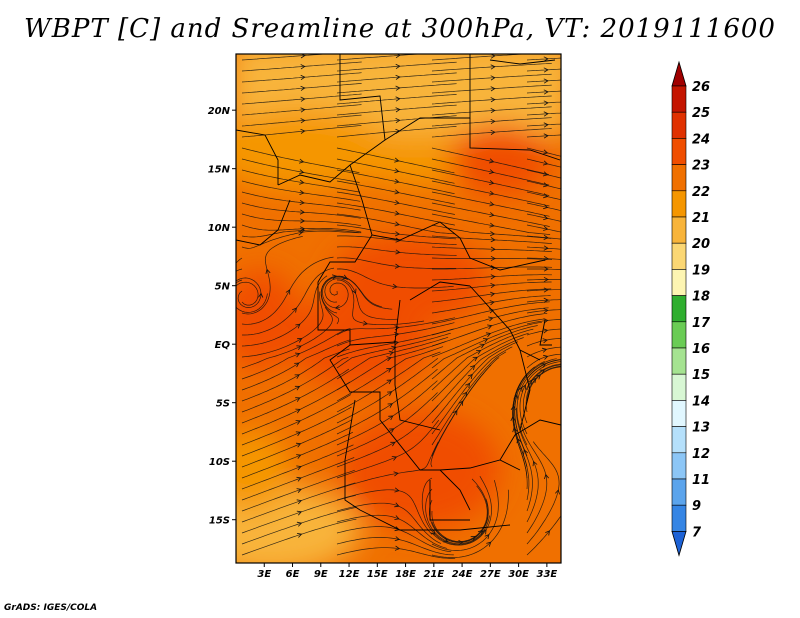  What do you see at coordinates (701, 166) in the screenshot?
I see `colorbar-label-23: 23` at bounding box center [701, 166].